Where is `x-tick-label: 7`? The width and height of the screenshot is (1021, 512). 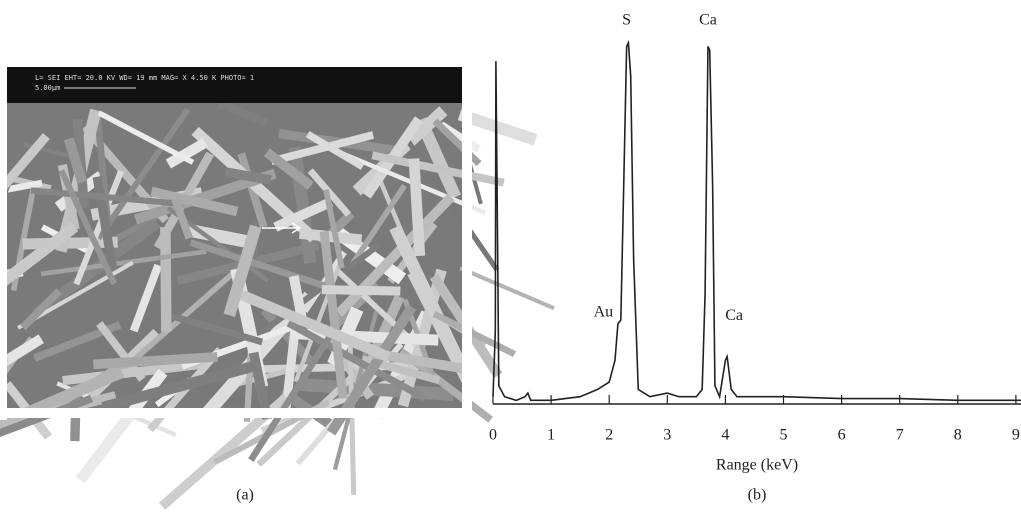
x-tick-label: 7 is located at coordinates (900, 435).